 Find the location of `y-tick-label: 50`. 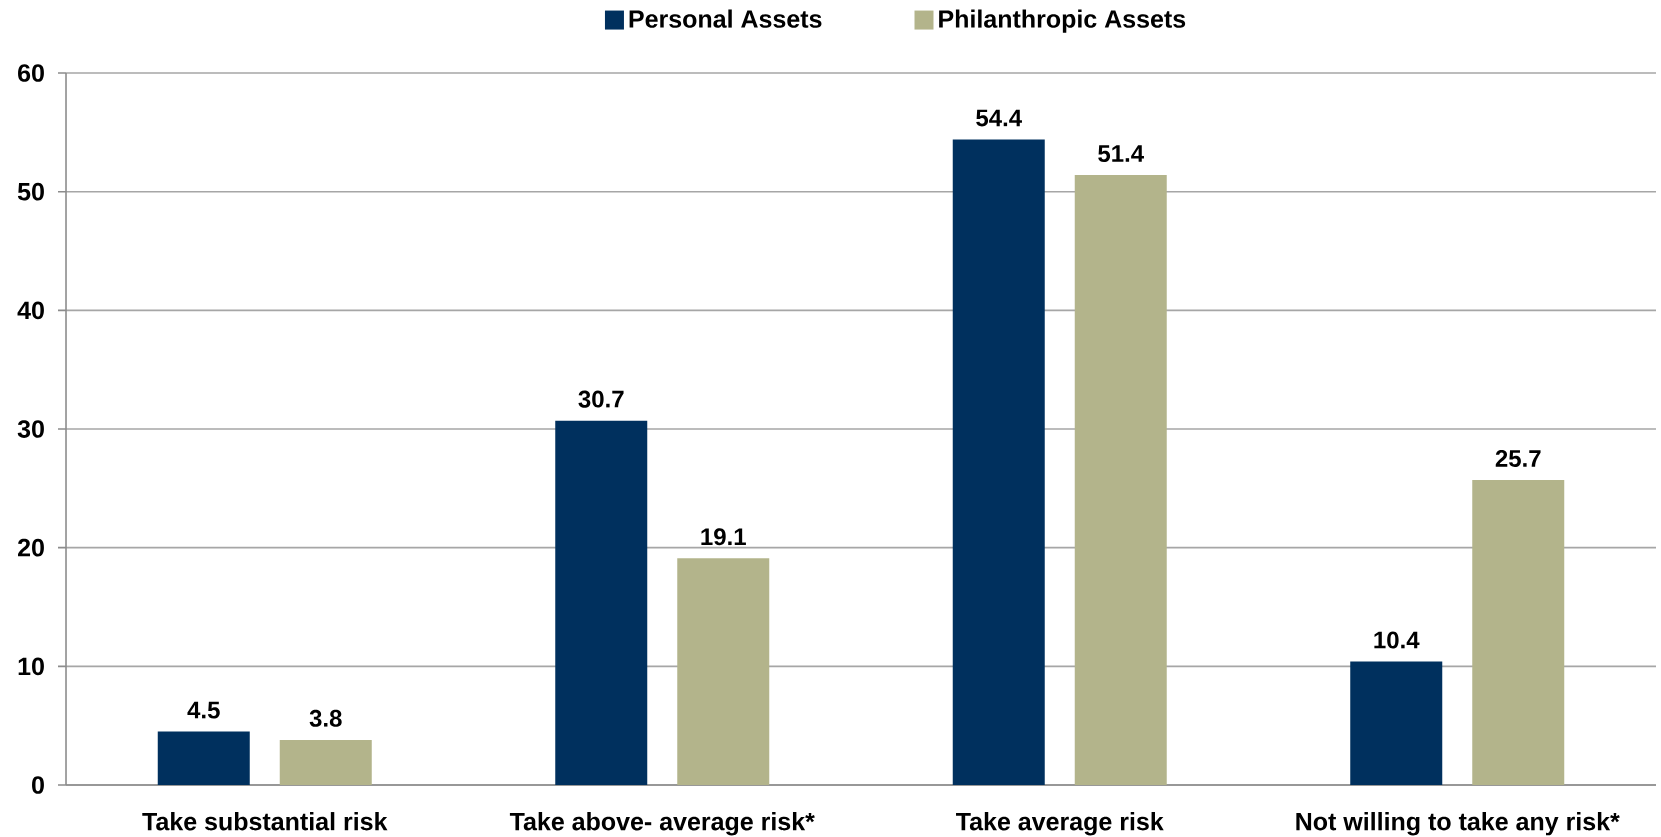

y-tick-label: 50 is located at coordinates (30, 191).